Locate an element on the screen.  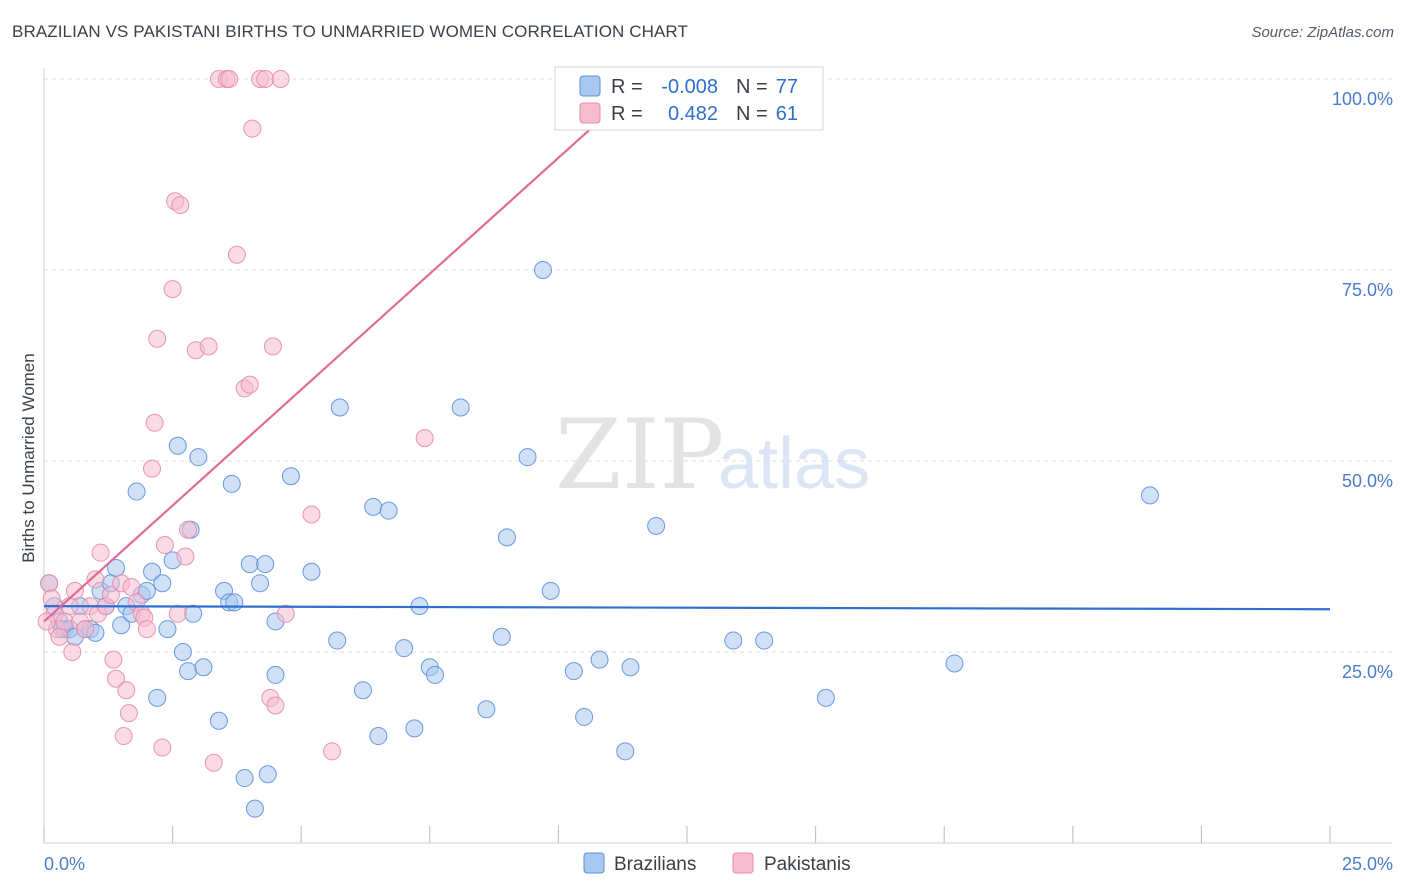
stats-swatch-brazilians is located at coordinates (590, 86).